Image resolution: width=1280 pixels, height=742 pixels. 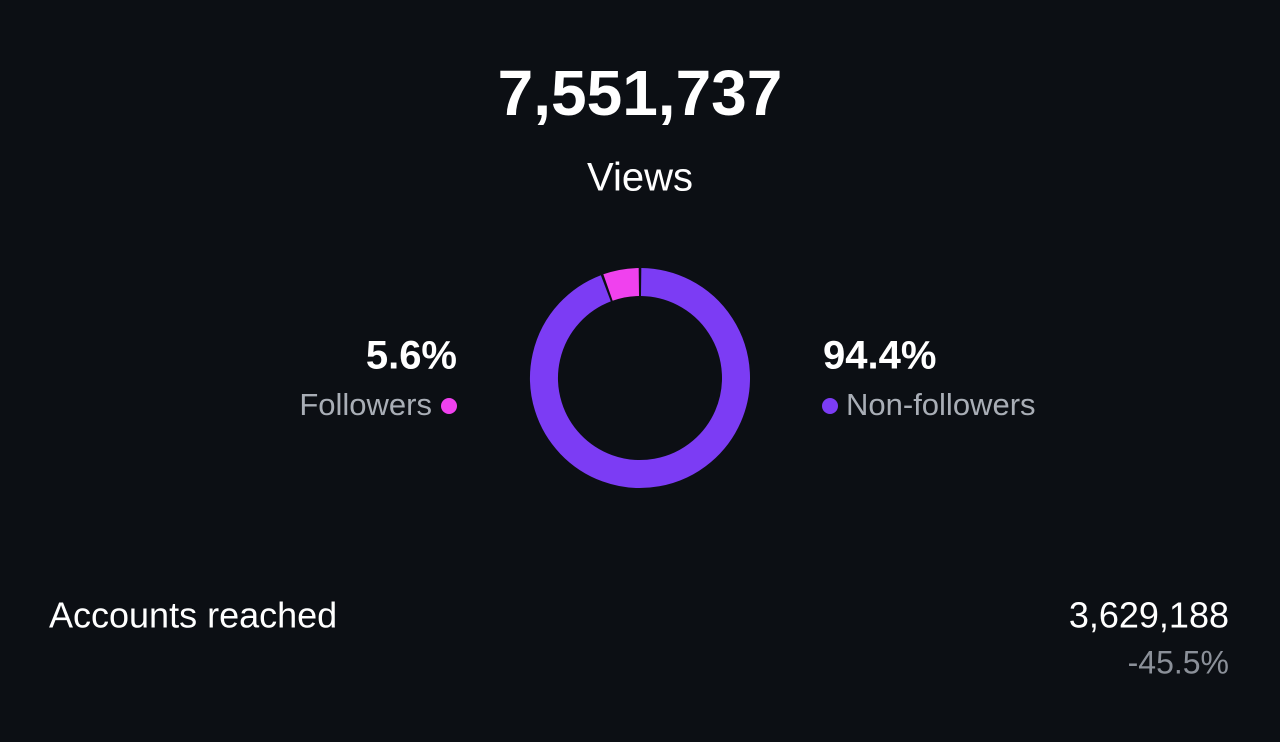 What do you see at coordinates (365, 404) in the screenshot?
I see `followers-label: Followers` at bounding box center [365, 404].